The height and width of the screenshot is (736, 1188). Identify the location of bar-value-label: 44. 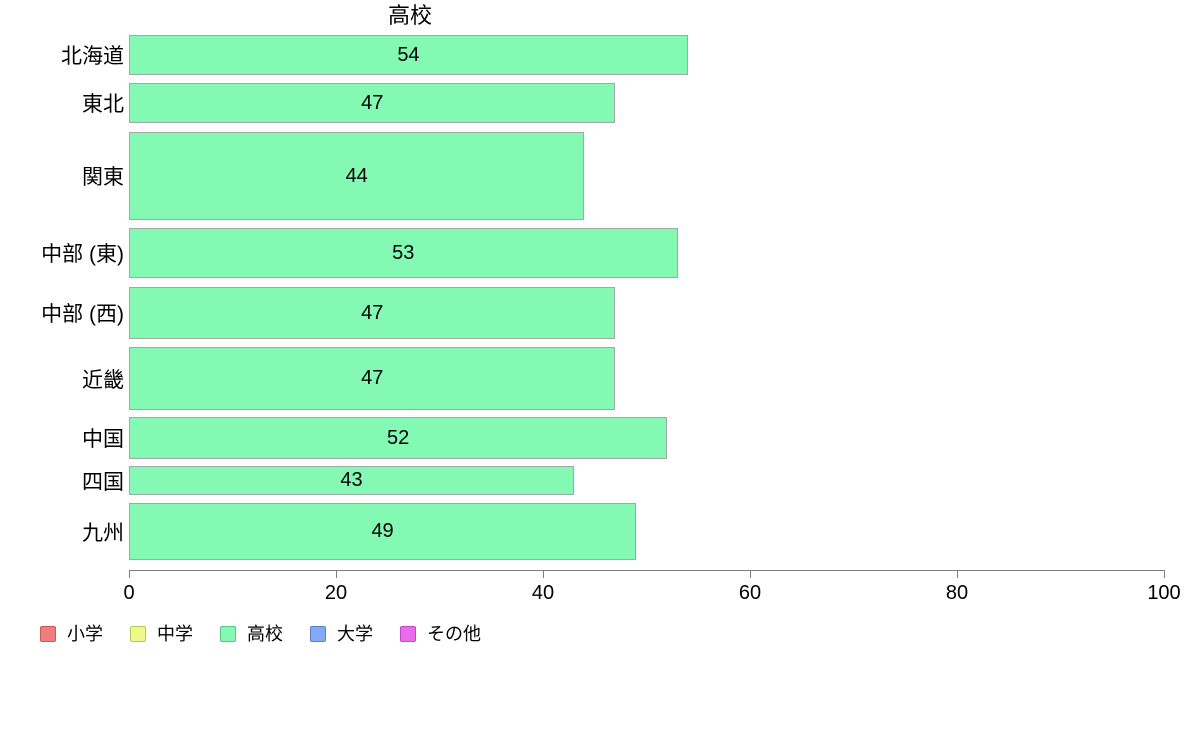
(356, 175).